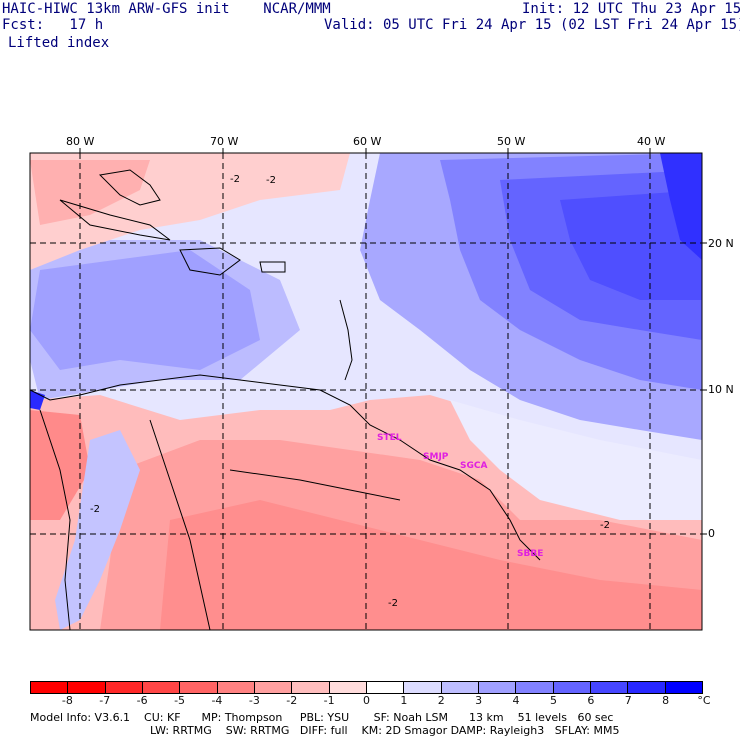  What do you see at coordinates (254, 700) in the screenshot?
I see `colorbar-tick-label: -3` at bounding box center [254, 700].